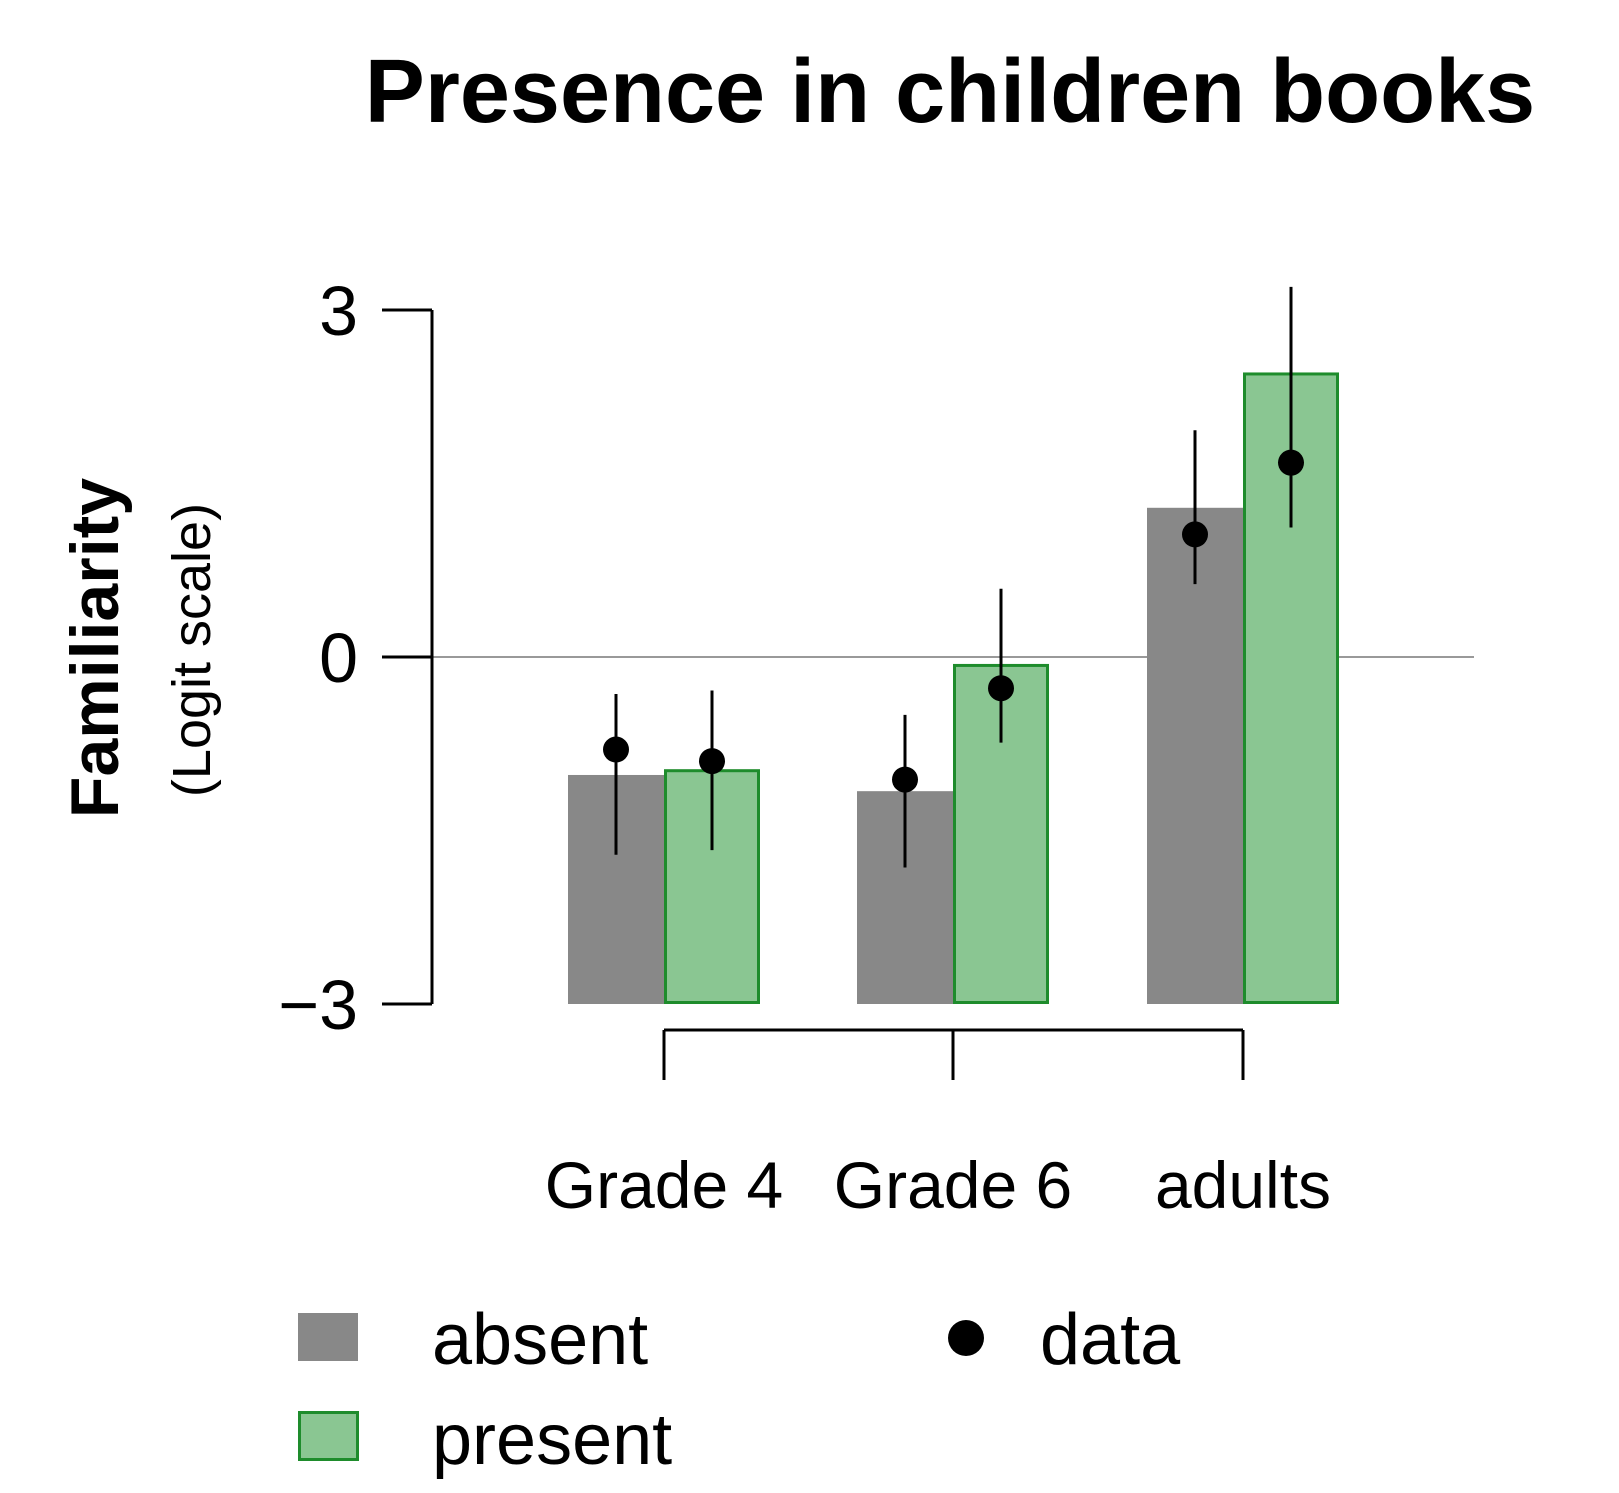 The height and width of the screenshot is (1493, 1619). Describe the element at coordinates (966, 1338) in the screenshot. I see `legend-swatch-data` at that location.